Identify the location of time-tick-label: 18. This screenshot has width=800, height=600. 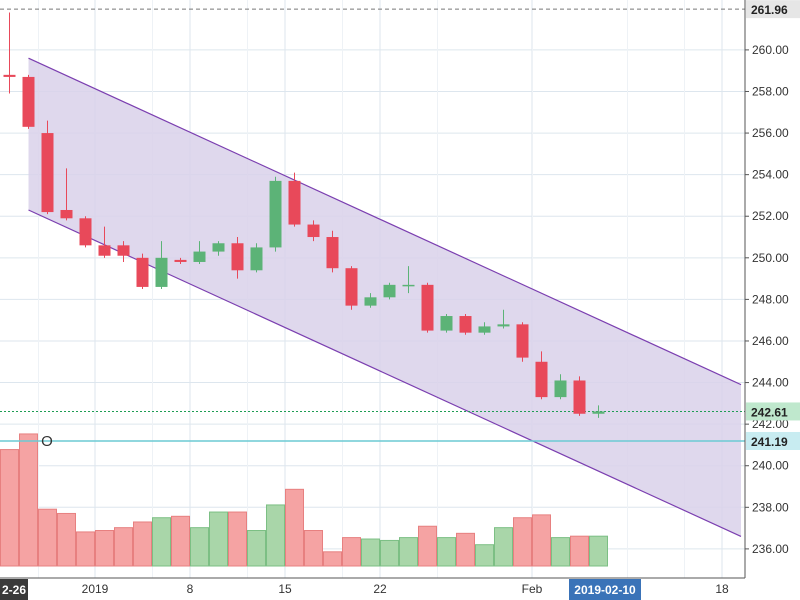
(722, 589).